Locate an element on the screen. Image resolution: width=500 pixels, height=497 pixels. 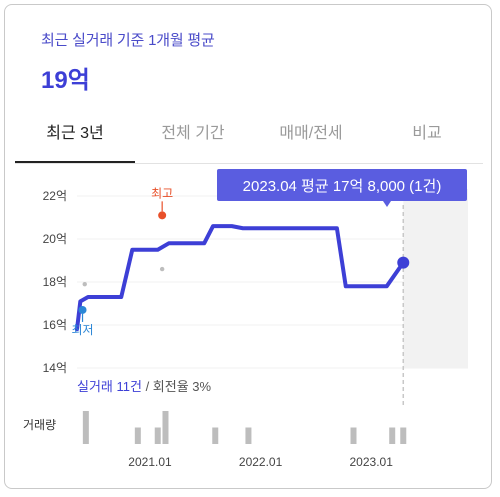
low-point-marker is located at coordinates (82, 309).